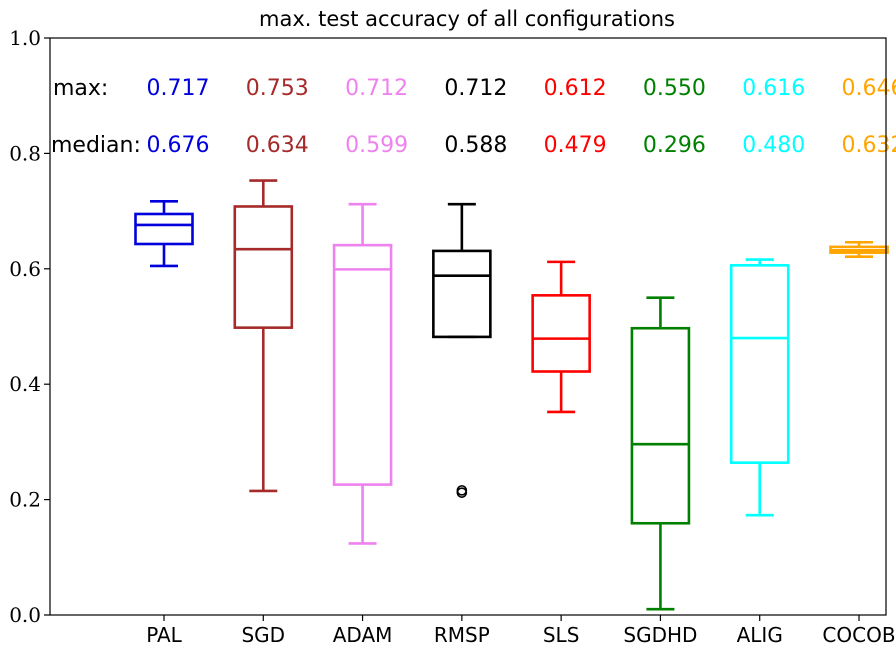  What do you see at coordinates (475, 145) in the screenshot?
I see `median-value-label: 0.588` at bounding box center [475, 145].